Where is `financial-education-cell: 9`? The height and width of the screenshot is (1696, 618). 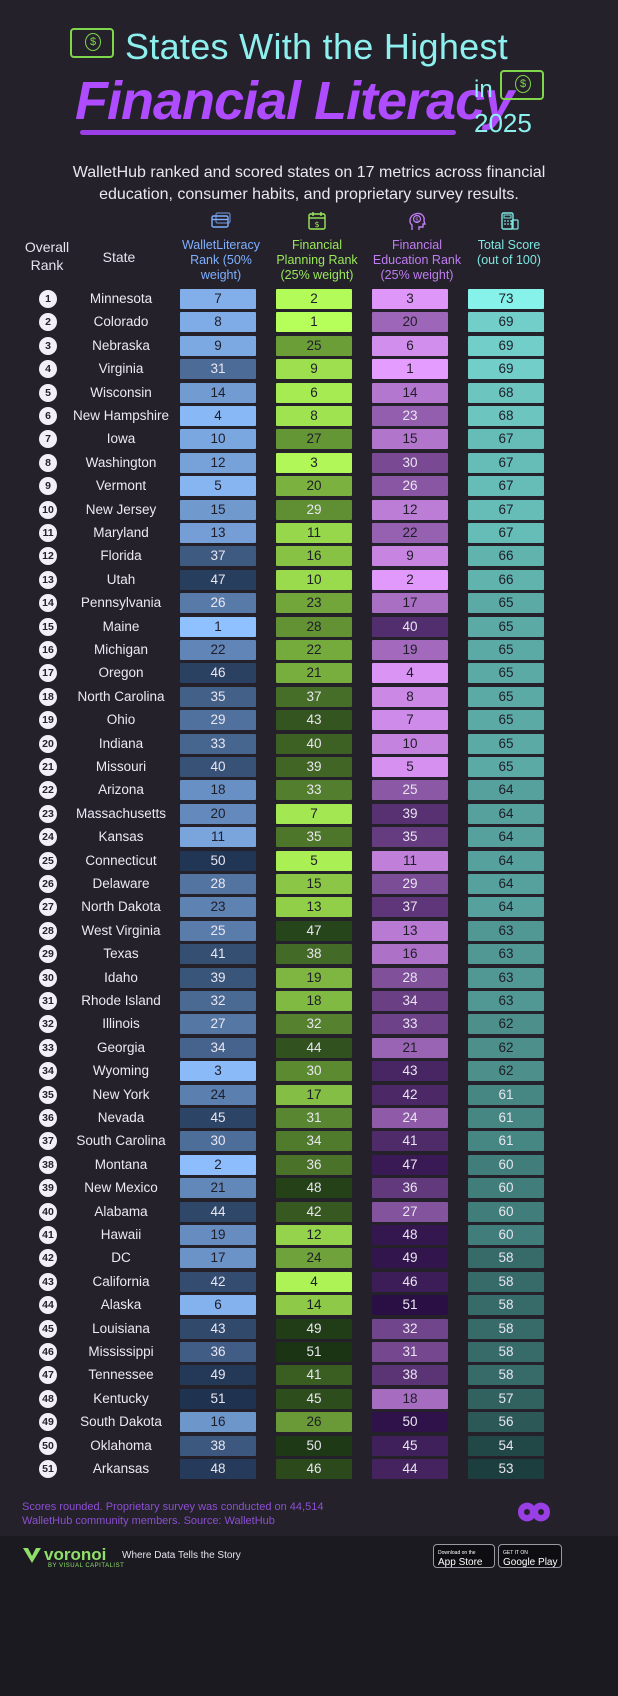
financial-education-cell: 9 is located at coordinates (410, 556).